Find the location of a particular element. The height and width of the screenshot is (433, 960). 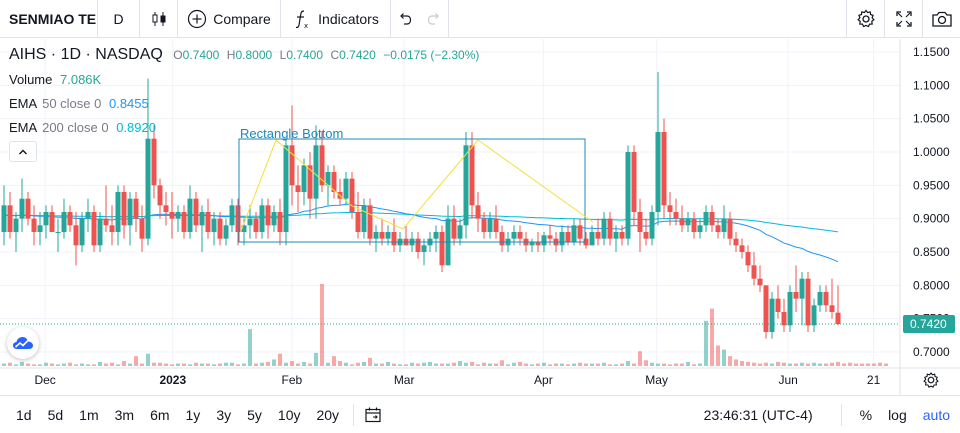

screenshot-button is located at coordinates (941, 19).